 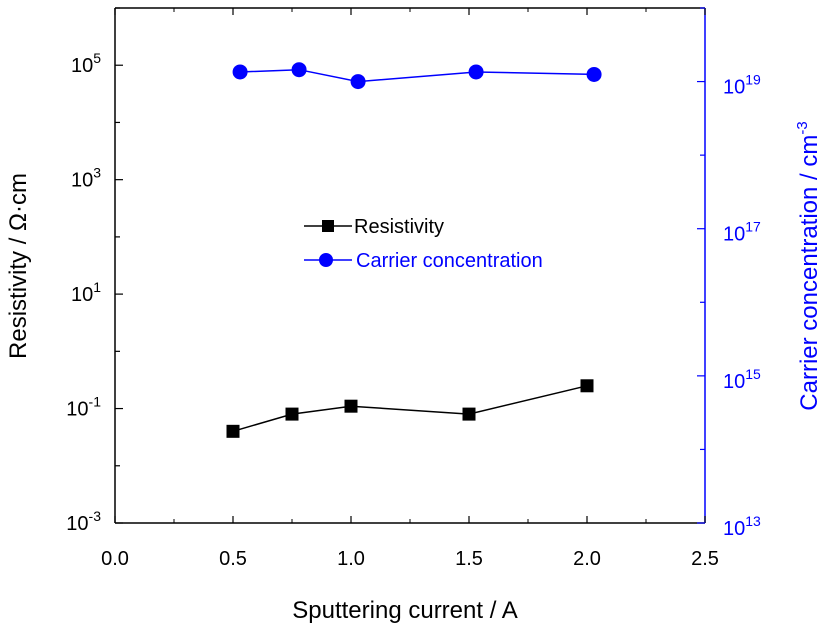 I want to click on legend-marker-resistivity, so click(x=328, y=226).